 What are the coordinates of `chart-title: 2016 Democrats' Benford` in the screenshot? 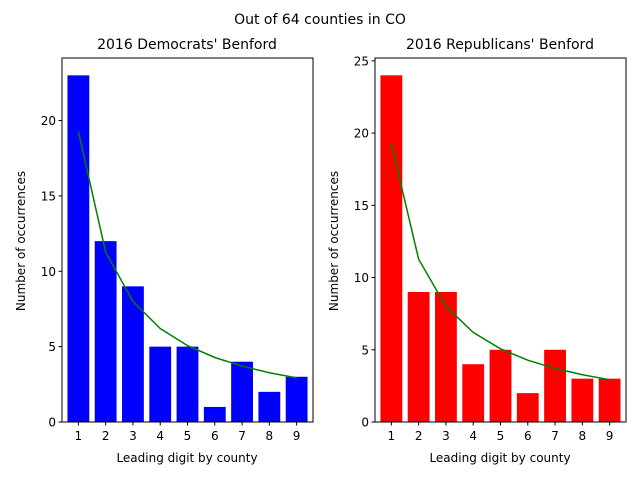 It's located at (187, 45).